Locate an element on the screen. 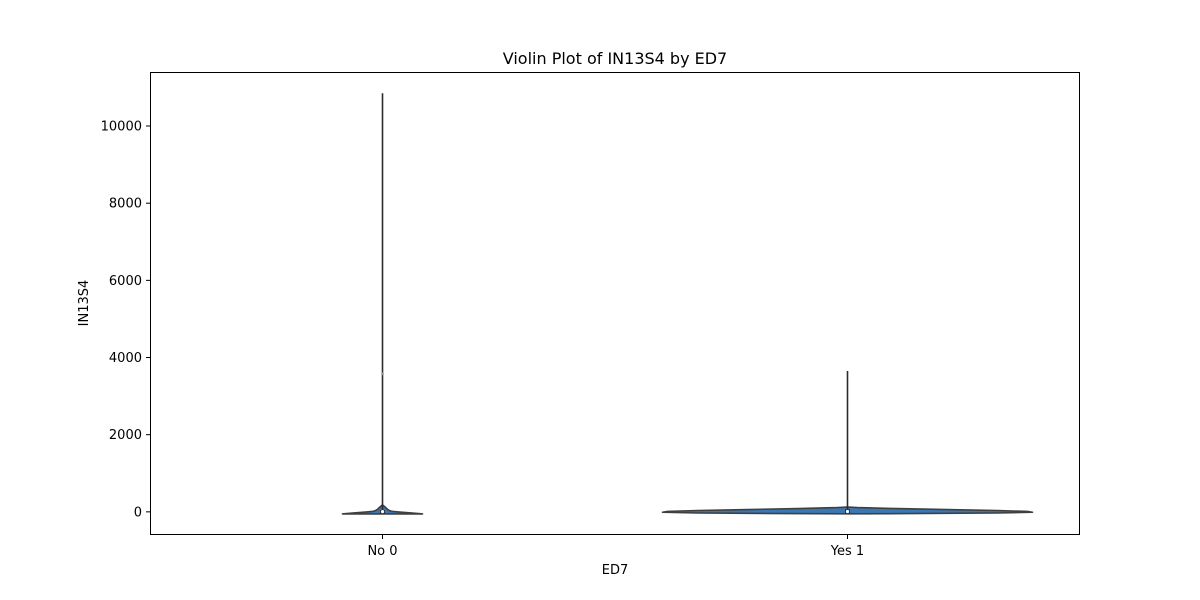 The height and width of the screenshot is (600, 1200). x-axis-label: ED7 is located at coordinates (615, 570).